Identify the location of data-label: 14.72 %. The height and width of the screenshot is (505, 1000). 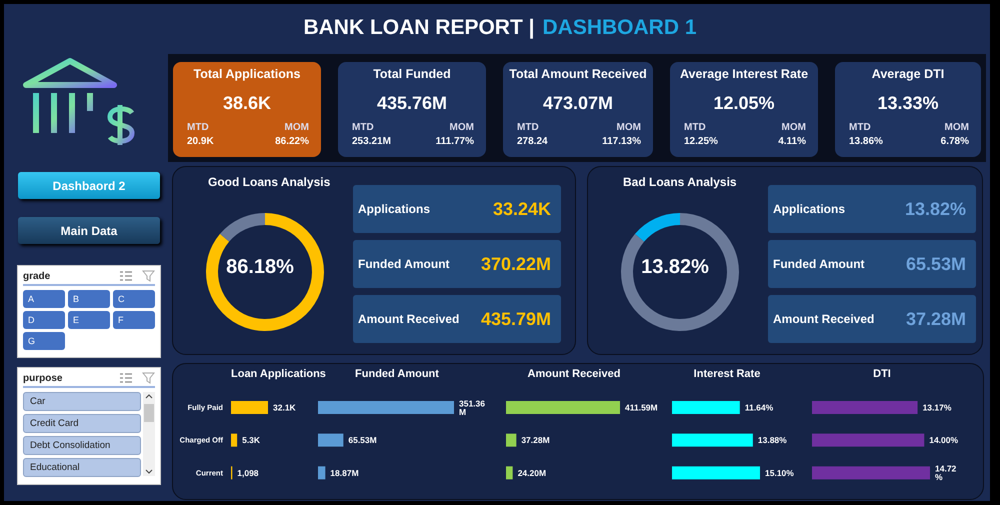
(946, 473).